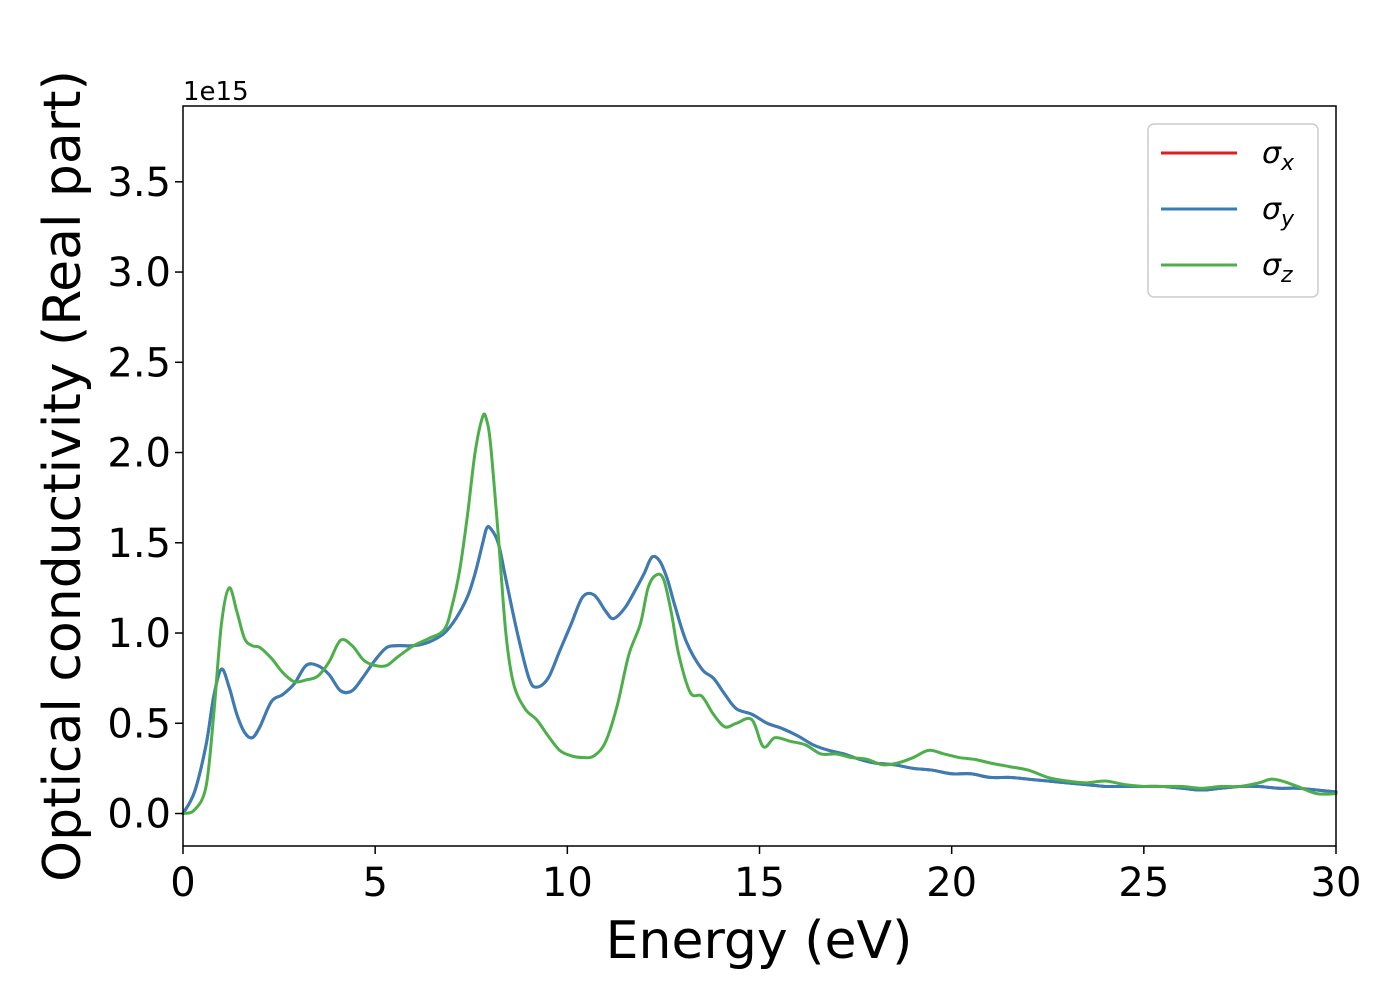 Image resolution: width=1400 pixels, height=1000 pixels. What do you see at coordinates (139, 634) in the screenshot?
I see `y-tick-label: 1.0` at bounding box center [139, 634].